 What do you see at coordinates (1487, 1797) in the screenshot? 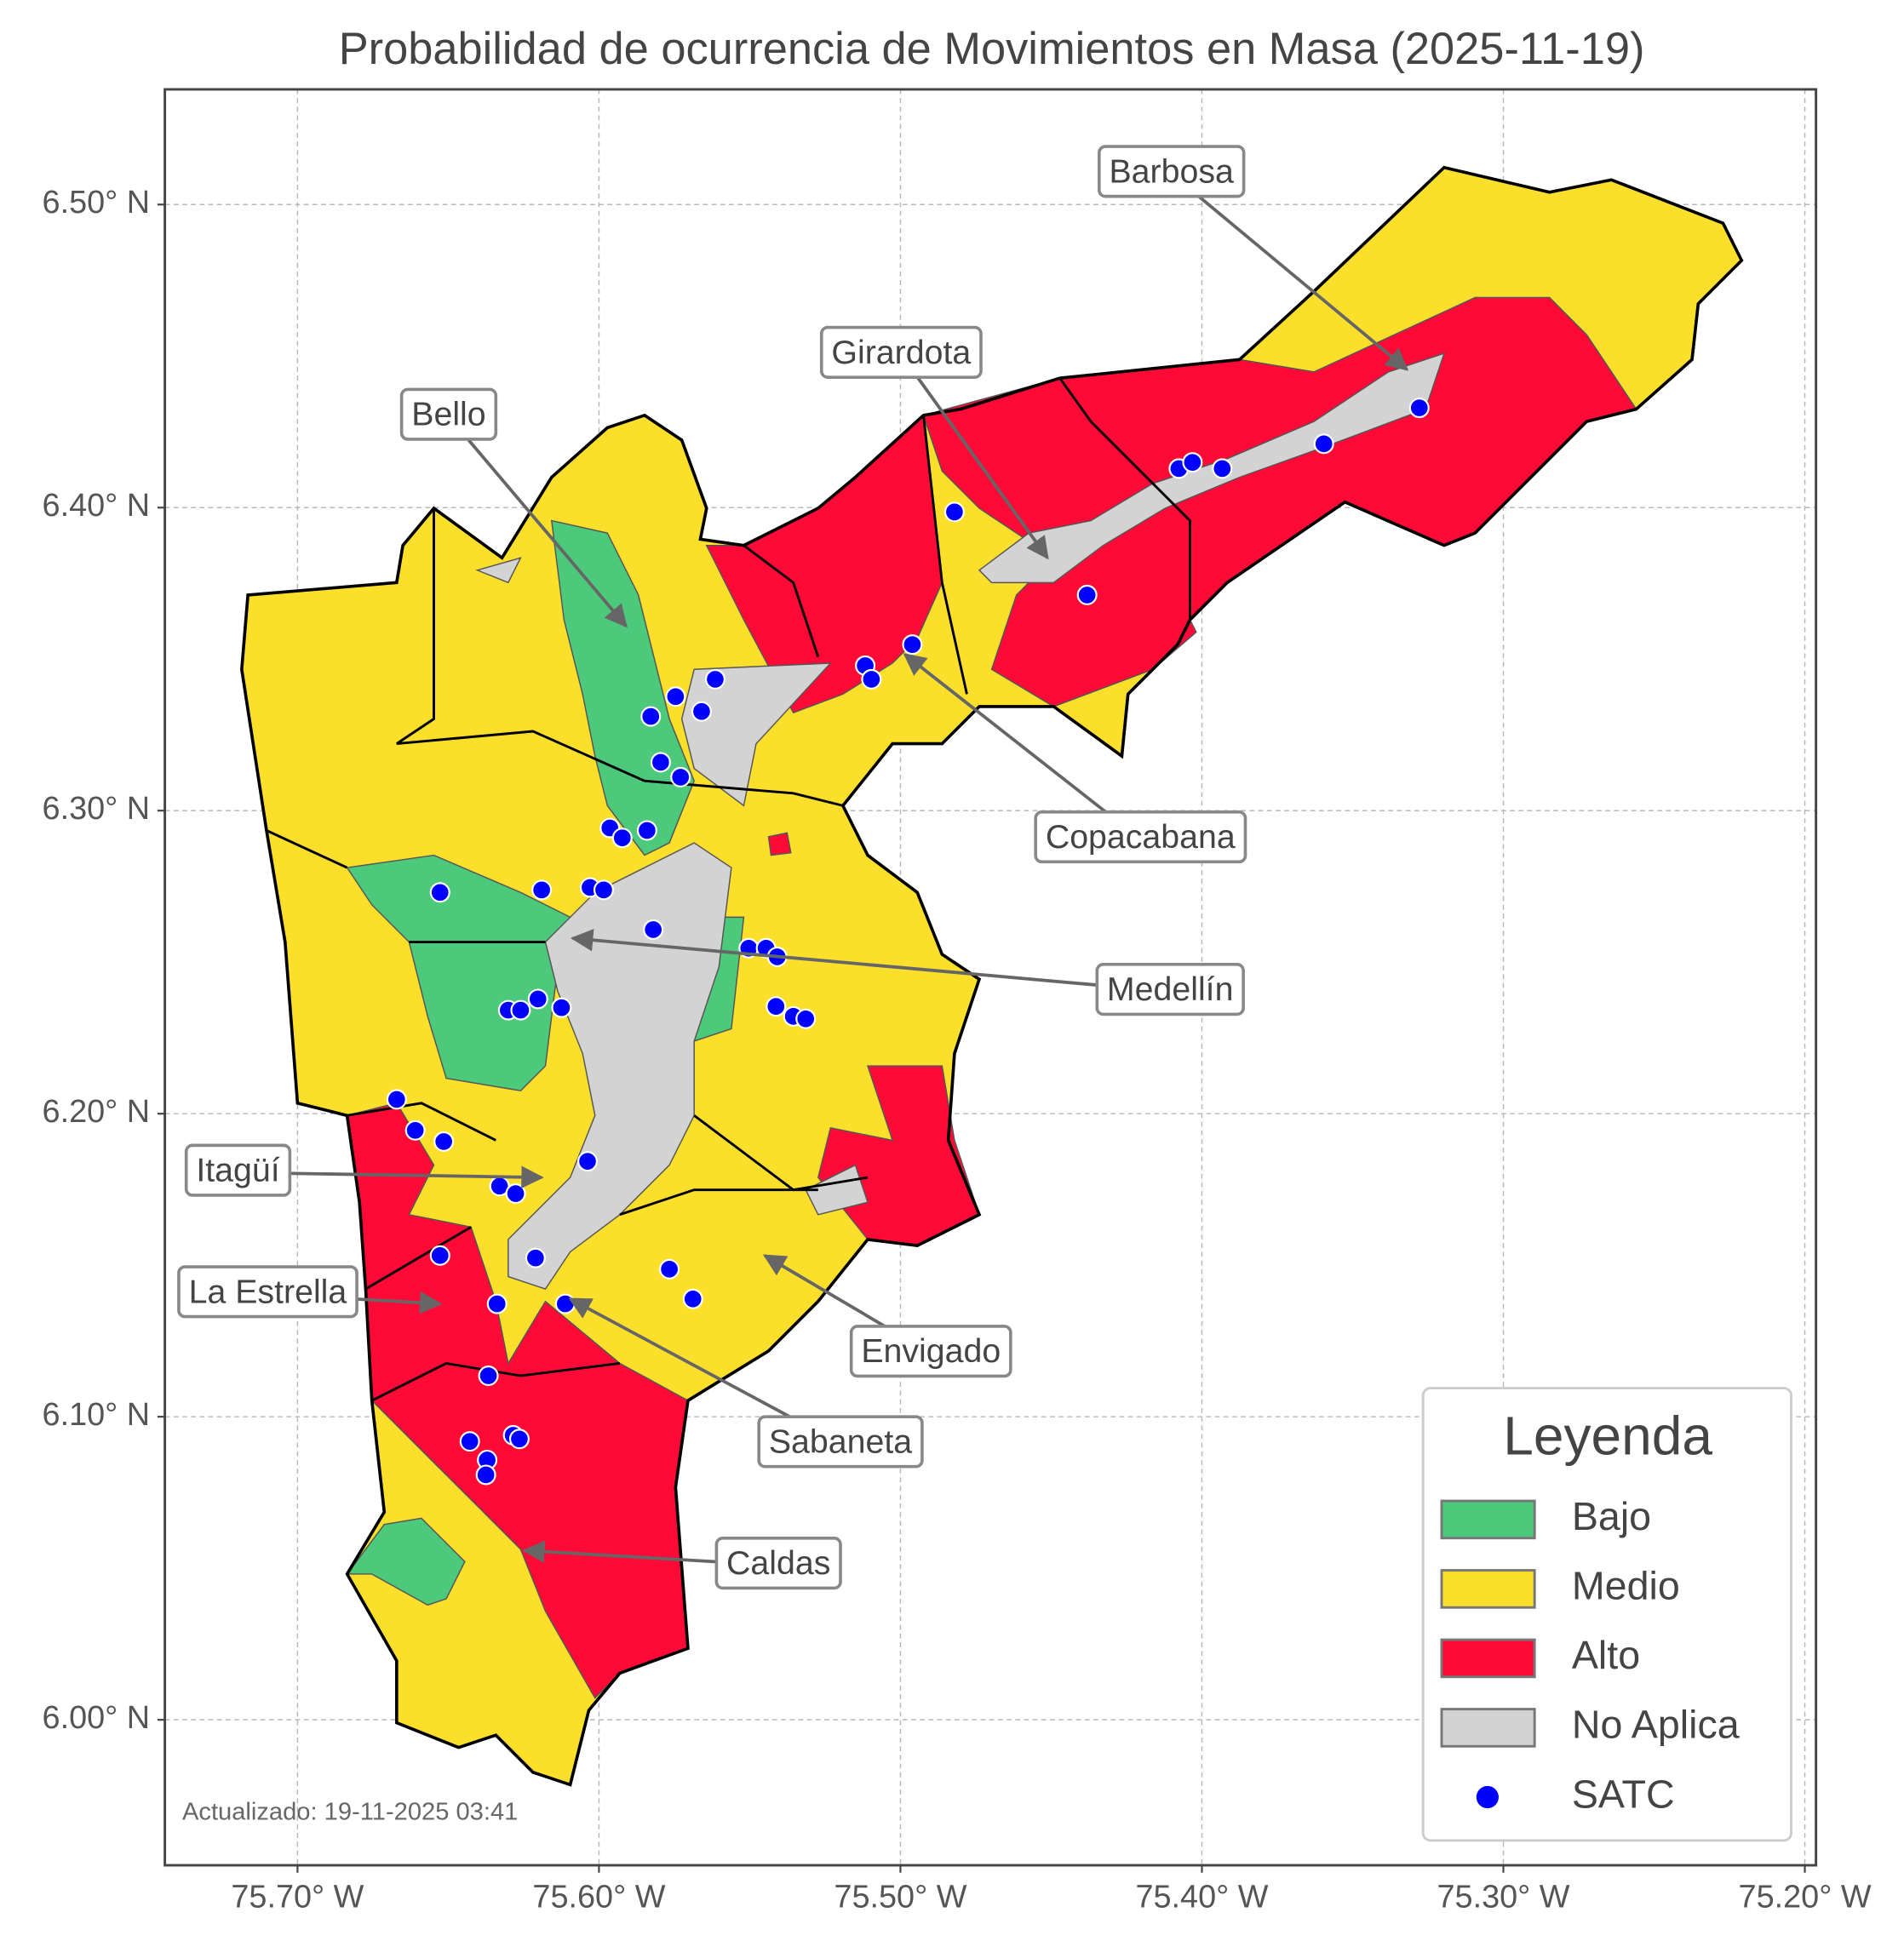
I see `legend-marker` at bounding box center [1487, 1797].